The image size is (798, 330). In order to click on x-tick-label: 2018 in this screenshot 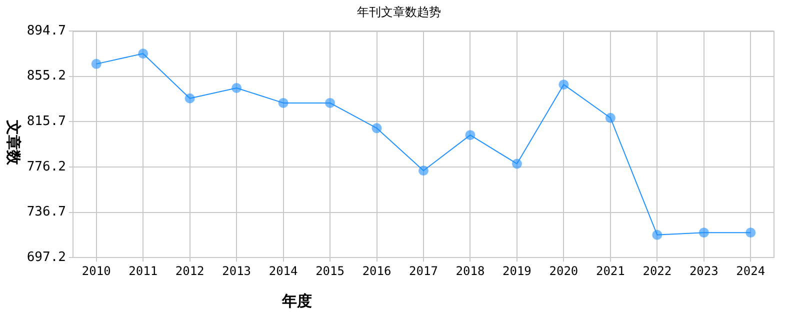, I will do `click(470, 271)`.